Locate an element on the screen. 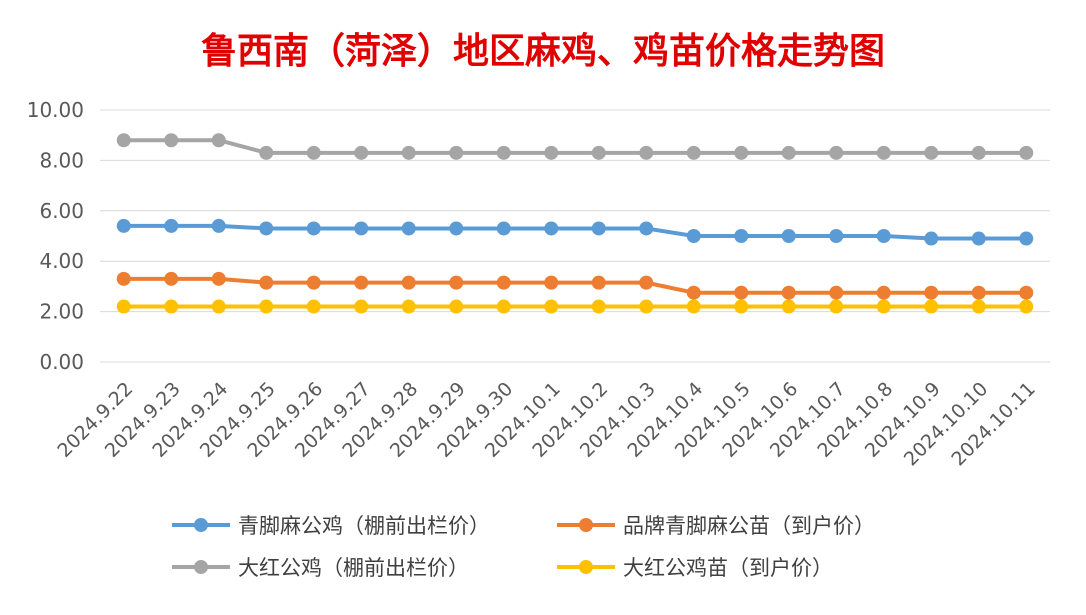 The height and width of the screenshot is (615, 1086). legend-label: 青脚麻公鸡（棚前出栏价） is located at coordinates (364, 526).